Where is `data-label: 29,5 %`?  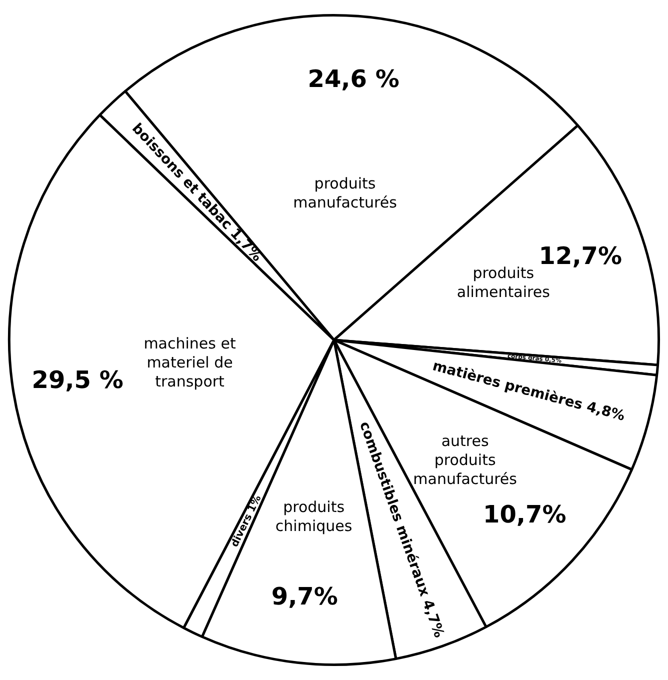 data-label: 29,5 % is located at coordinates (78, 380).